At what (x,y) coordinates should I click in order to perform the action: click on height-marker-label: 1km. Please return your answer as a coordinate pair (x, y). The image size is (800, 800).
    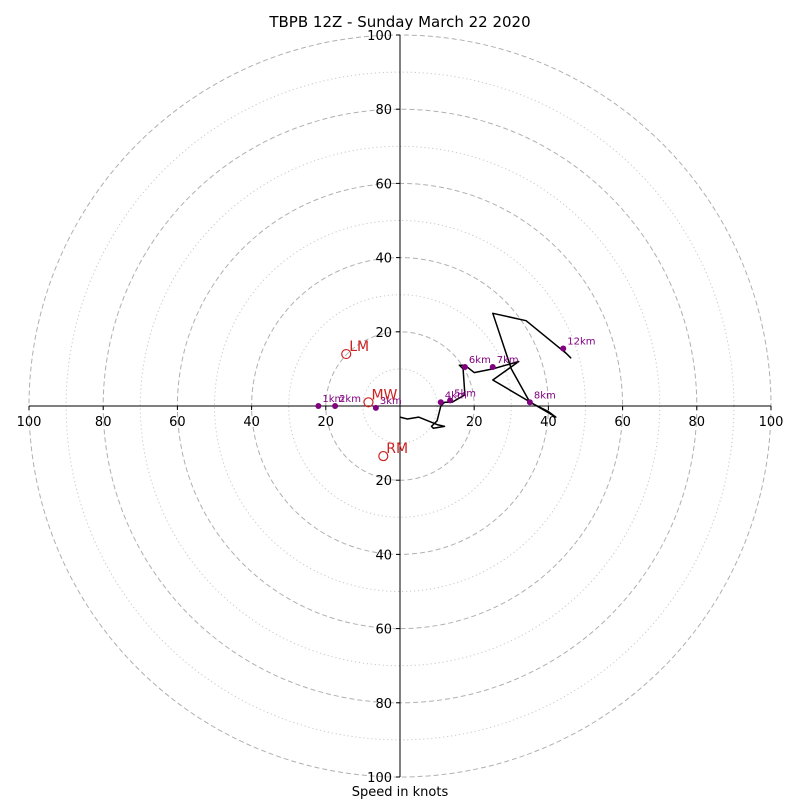
    Looking at the image, I should click on (333, 399).